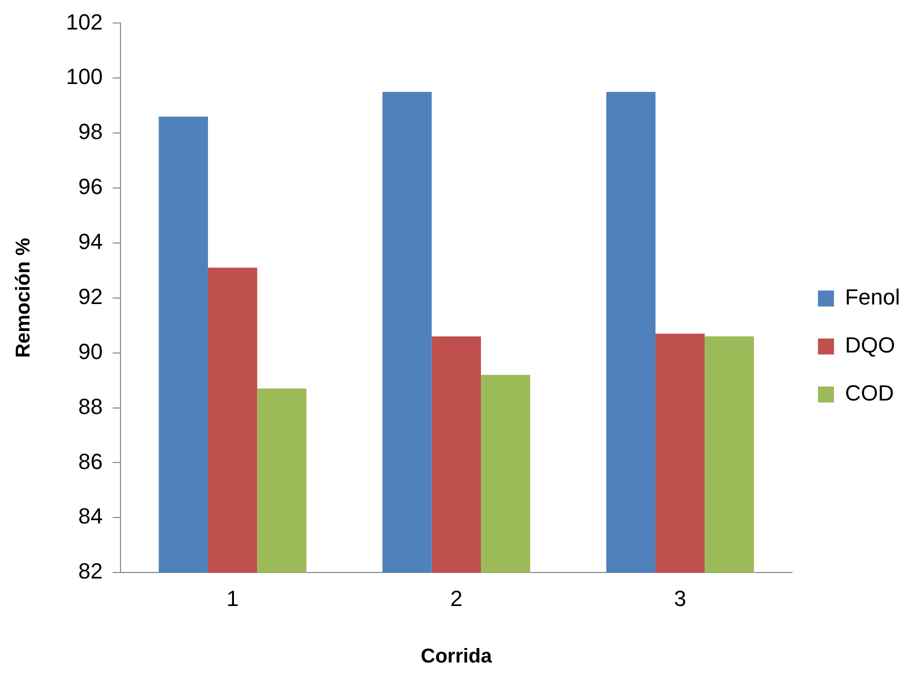 This screenshot has height=679, width=920. Describe the element at coordinates (90, 187) in the screenshot. I see `y-tick-label: 96` at that location.